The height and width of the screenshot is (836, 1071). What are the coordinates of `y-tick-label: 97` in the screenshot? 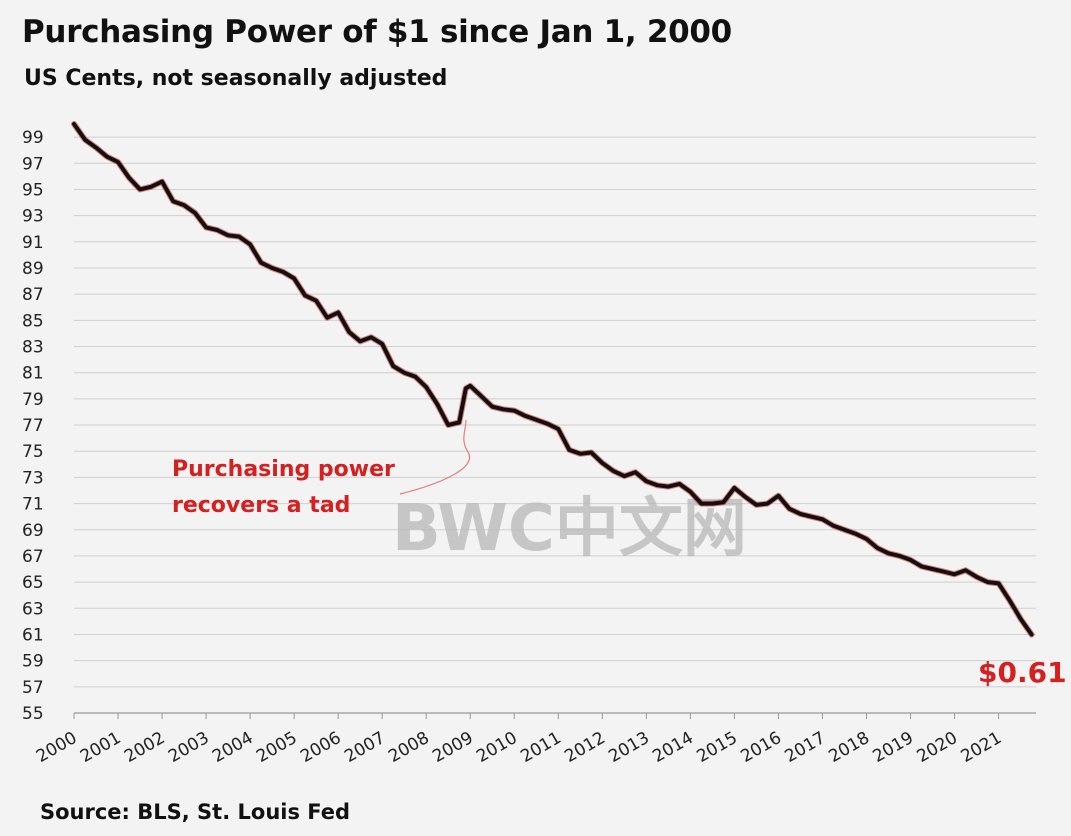 It's located at (33, 164).